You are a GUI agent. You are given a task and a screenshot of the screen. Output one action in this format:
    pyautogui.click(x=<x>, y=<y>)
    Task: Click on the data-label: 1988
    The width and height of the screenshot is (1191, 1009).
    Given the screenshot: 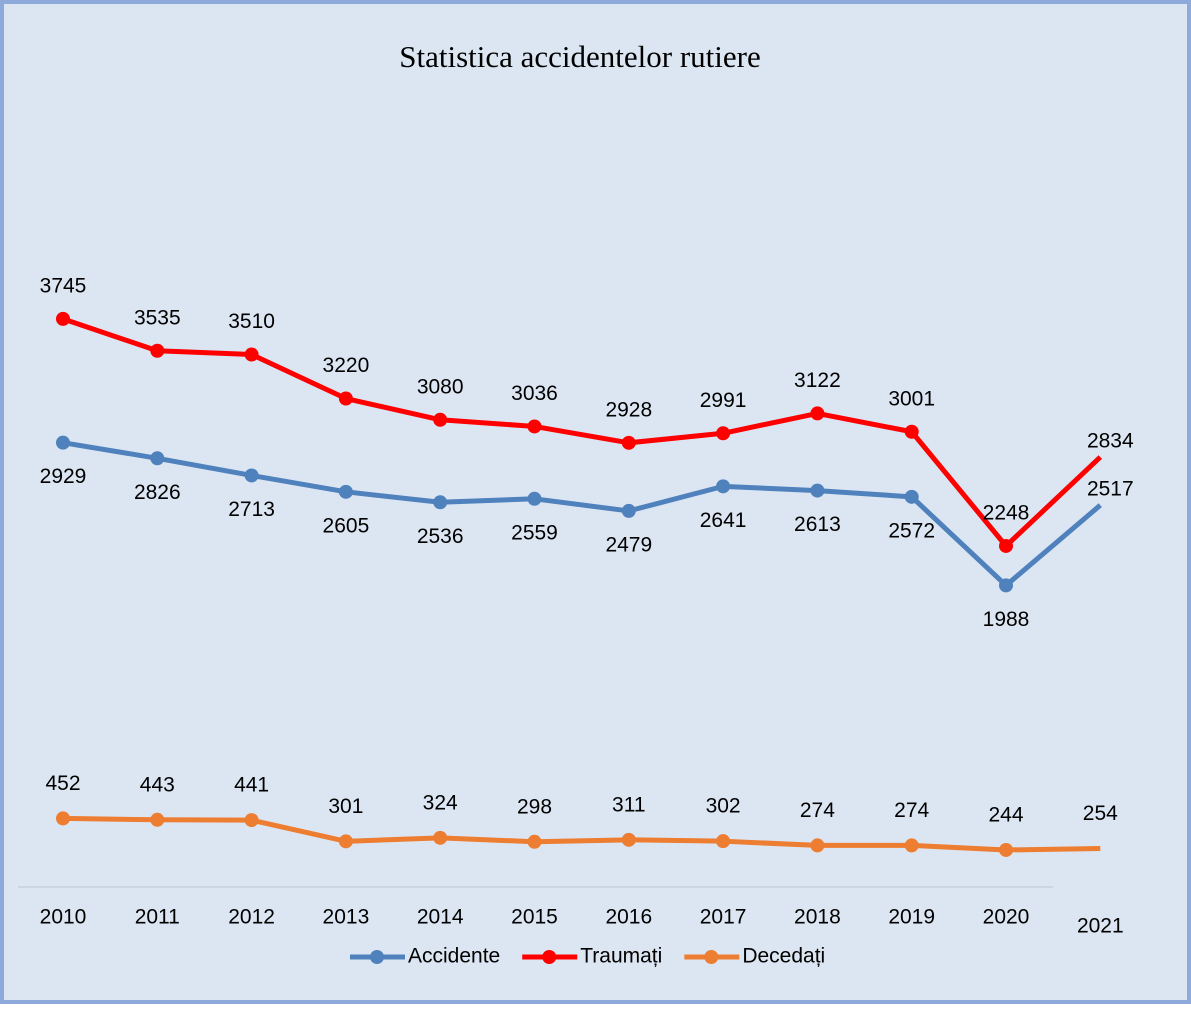 What is the action you would take?
    pyautogui.click(x=1006, y=619)
    